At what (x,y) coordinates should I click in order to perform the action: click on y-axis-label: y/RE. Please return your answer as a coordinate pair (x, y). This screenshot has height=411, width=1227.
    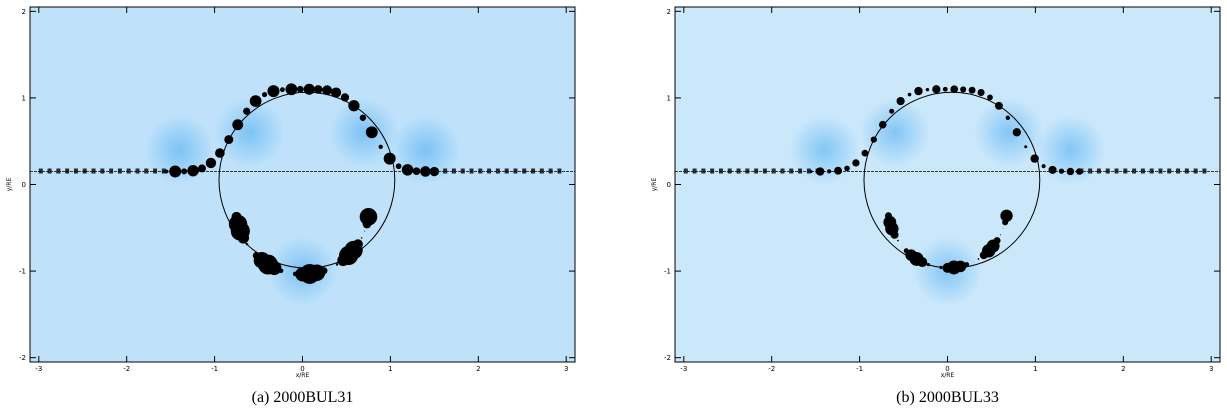
    Looking at the image, I should click on (9, 185).